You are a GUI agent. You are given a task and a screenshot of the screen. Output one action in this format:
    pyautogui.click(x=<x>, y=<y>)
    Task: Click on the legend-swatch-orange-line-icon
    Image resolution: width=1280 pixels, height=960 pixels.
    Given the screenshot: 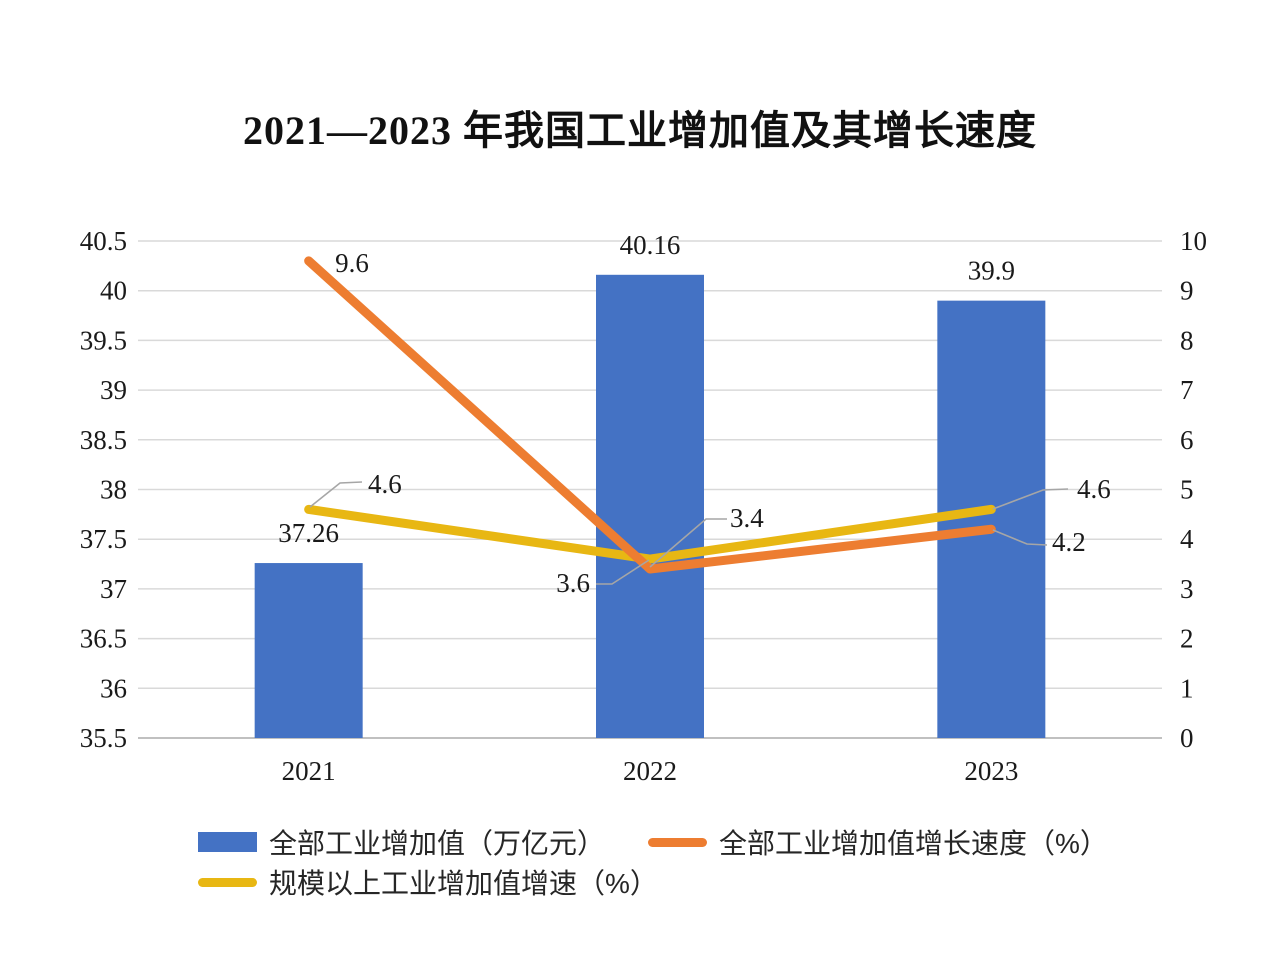 What is the action you would take?
    pyautogui.click(x=677, y=842)
    